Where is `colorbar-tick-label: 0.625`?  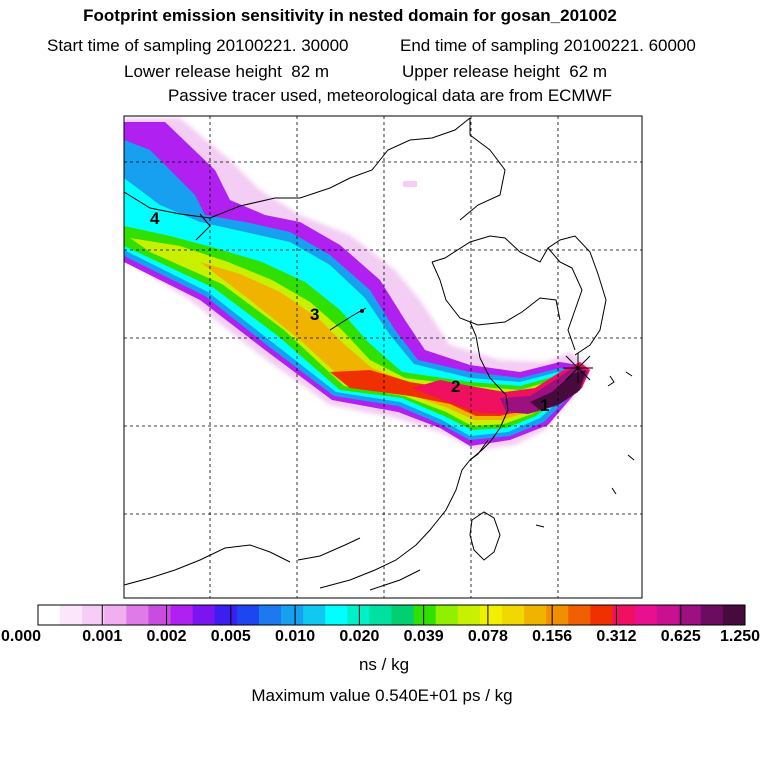 colorbar-tick-label: 0.625 is located at coordinates (680, 636).